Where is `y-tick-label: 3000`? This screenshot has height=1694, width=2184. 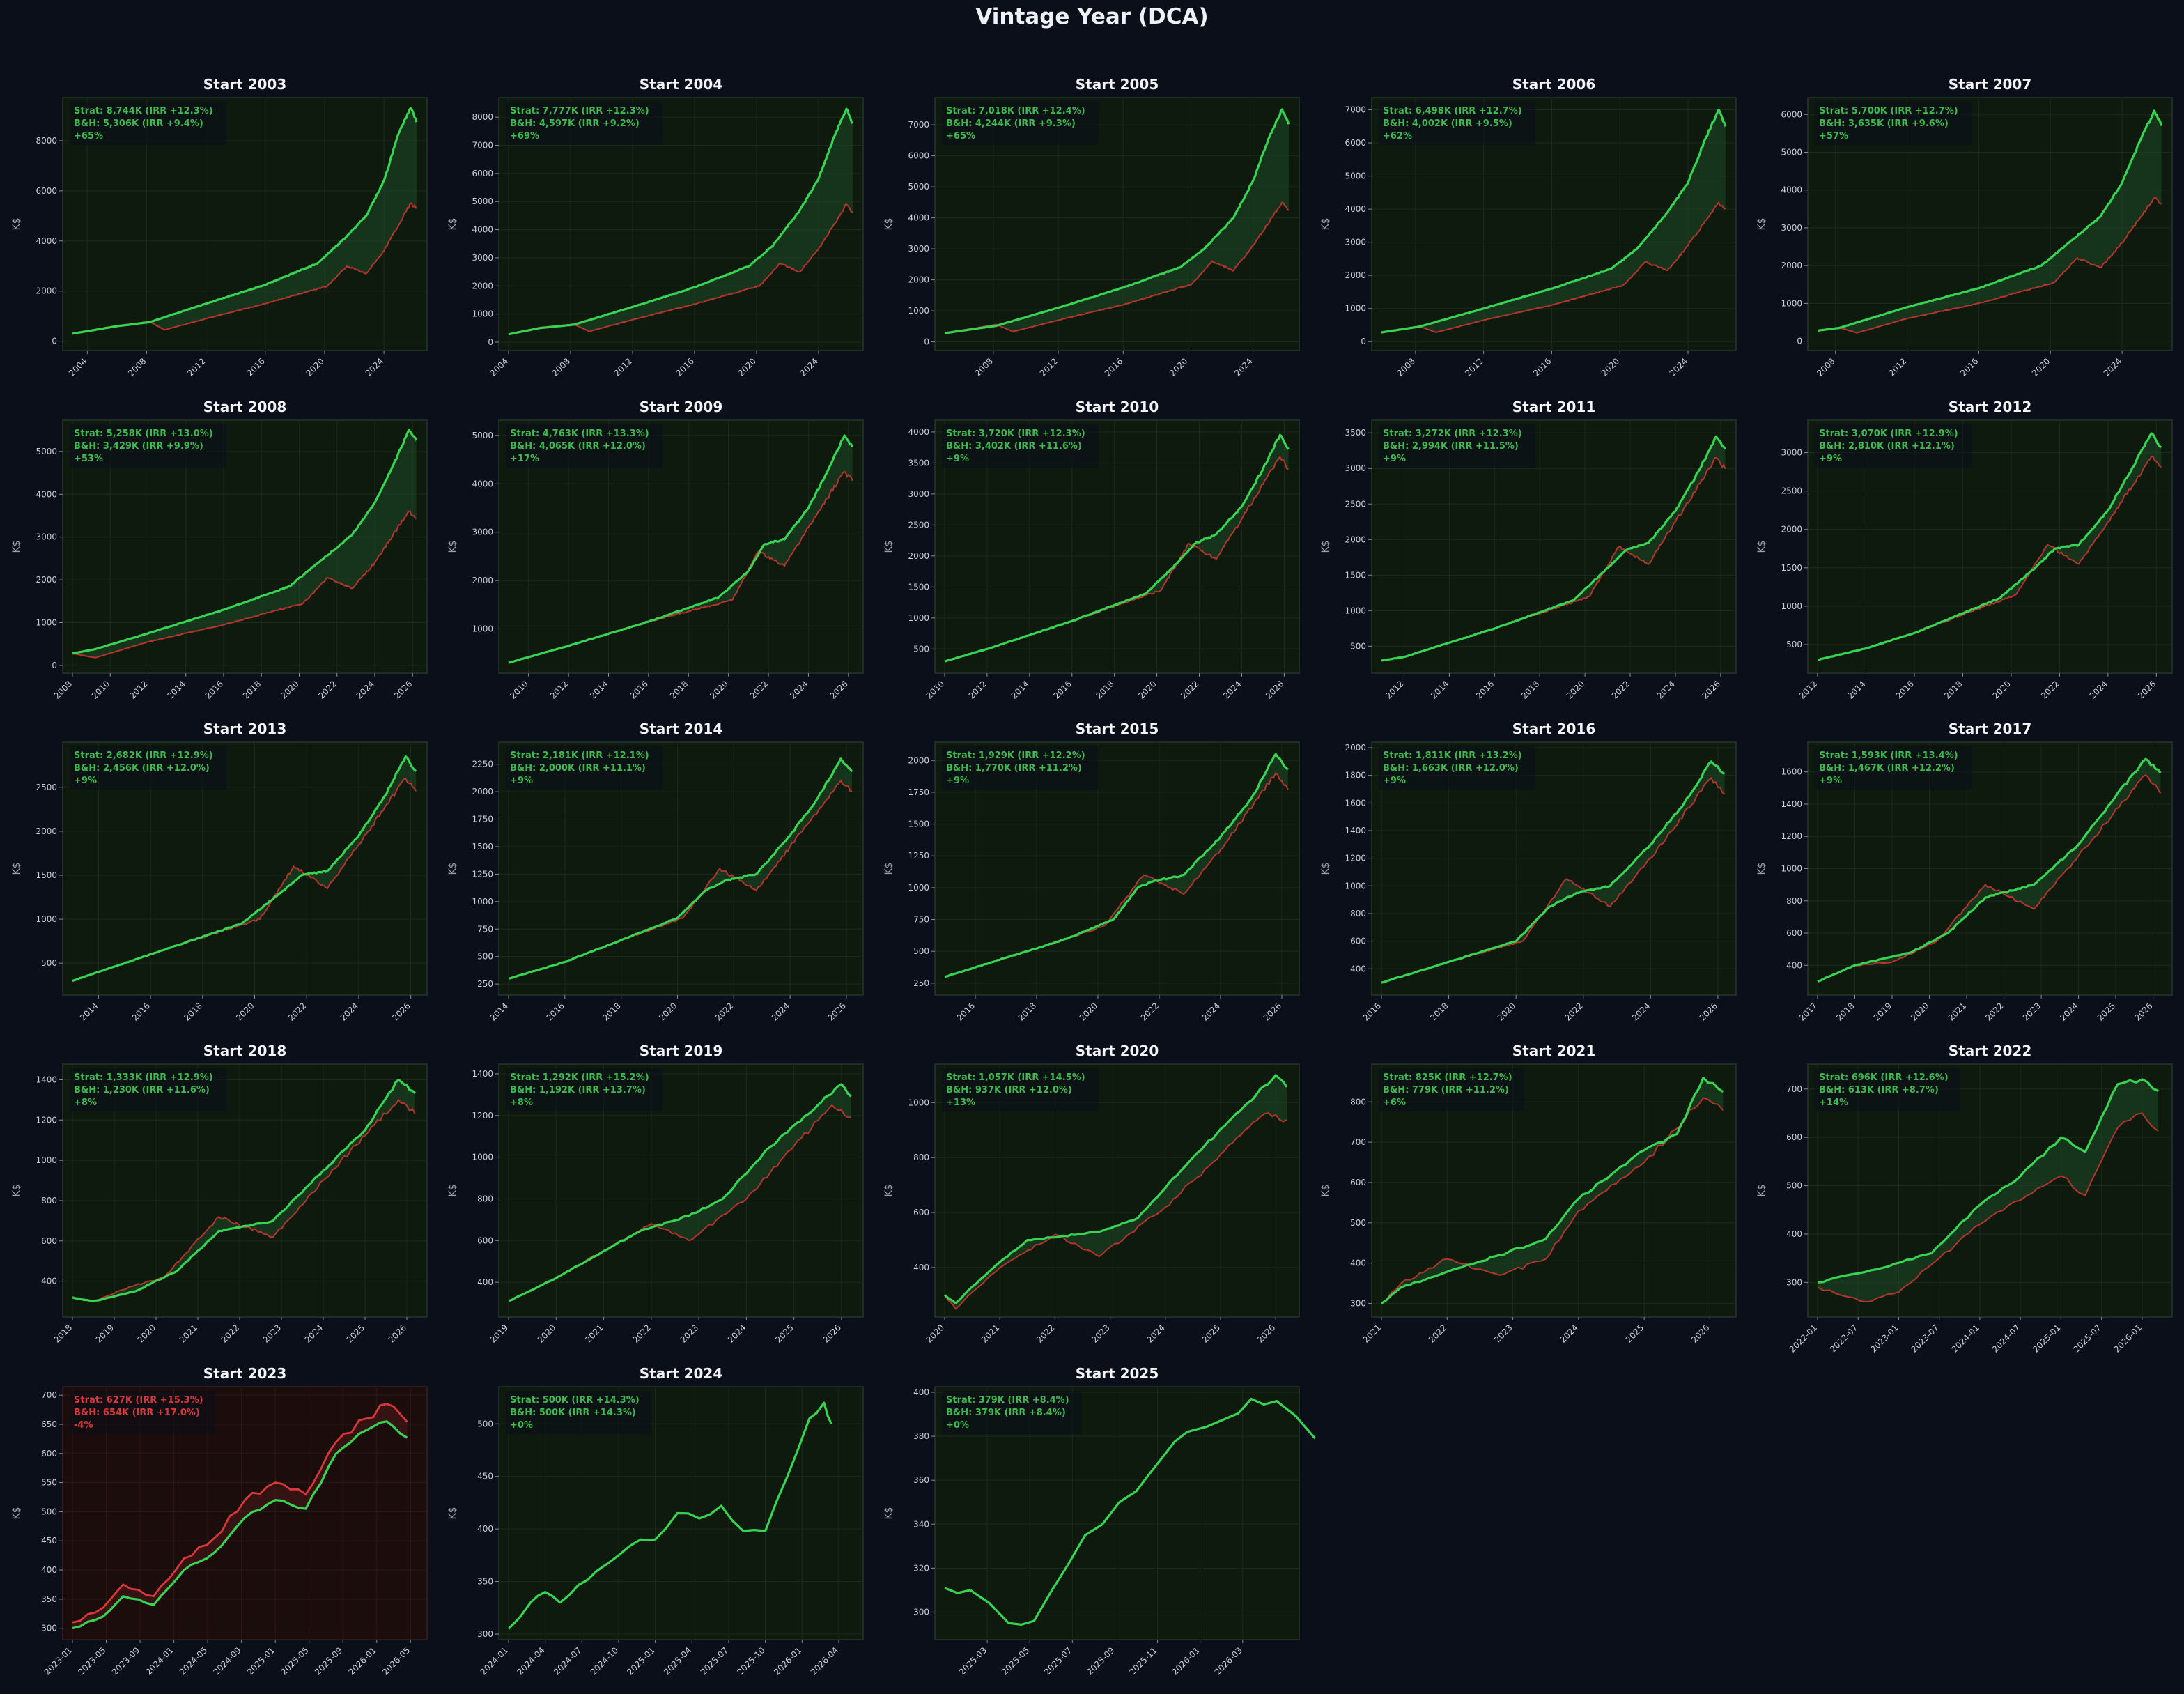 y-tick-label: 3000 is located at coordinates (1791, 453).